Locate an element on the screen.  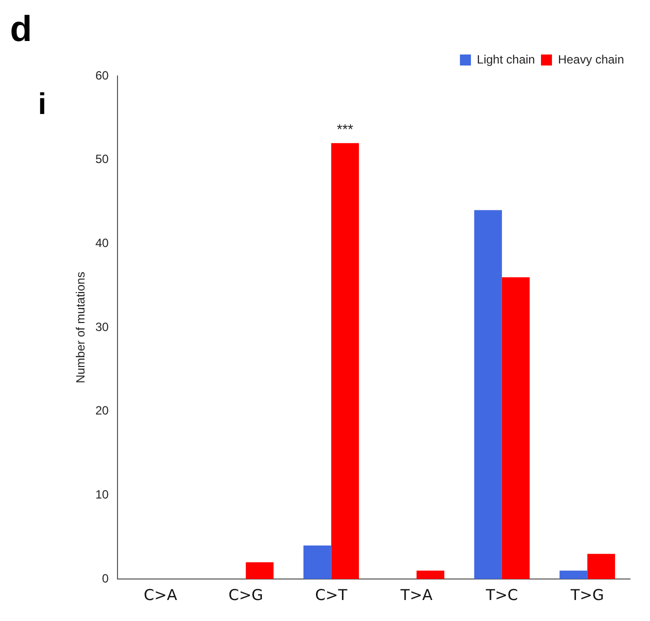
x-tick-label: T>C is located at coordinates (501, 595).